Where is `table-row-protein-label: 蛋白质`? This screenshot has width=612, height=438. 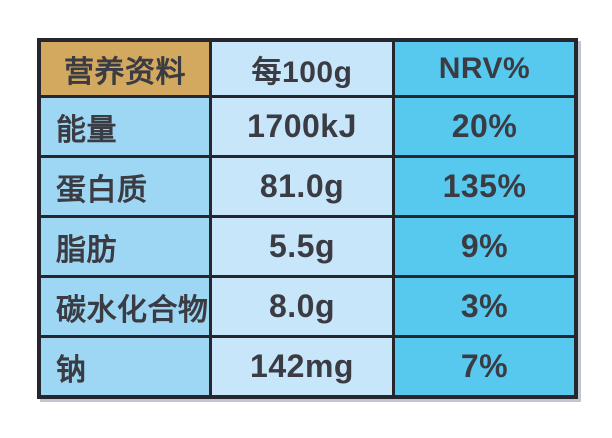 table-row-protein-label: 蛋白质 is located at coordinates (125, 186).